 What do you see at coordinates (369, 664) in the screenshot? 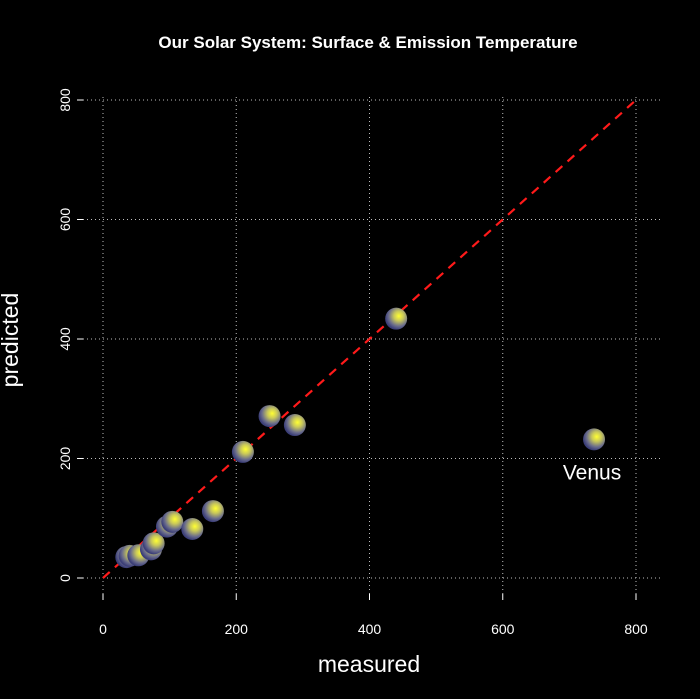
I see `x-axis-label: measured` at bounding box center [369, 664].